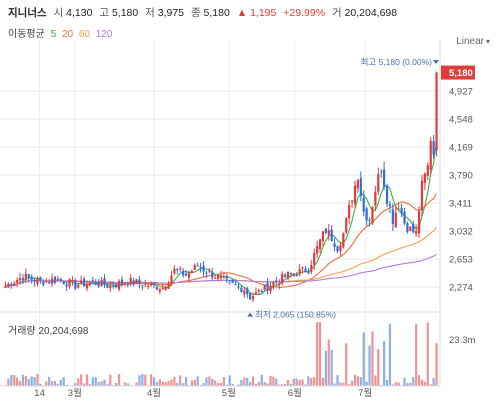 This screenshot has width=500, height=403. Describe the element at coordinates (304, 13) in the screenshot. I see `change-percent: +29.99%` at that location.